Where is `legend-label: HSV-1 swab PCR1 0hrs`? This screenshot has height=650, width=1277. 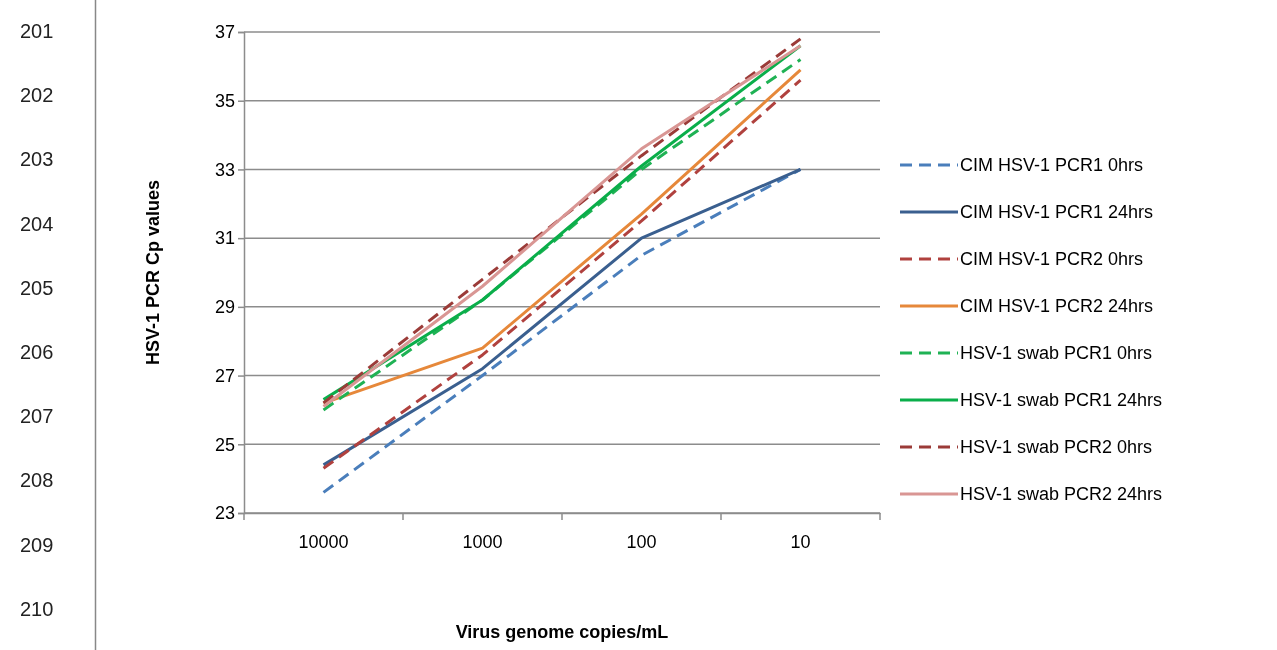 legend-label: HSV-1 swab PCR1 0hrs is located at coordinates (1056, 353).